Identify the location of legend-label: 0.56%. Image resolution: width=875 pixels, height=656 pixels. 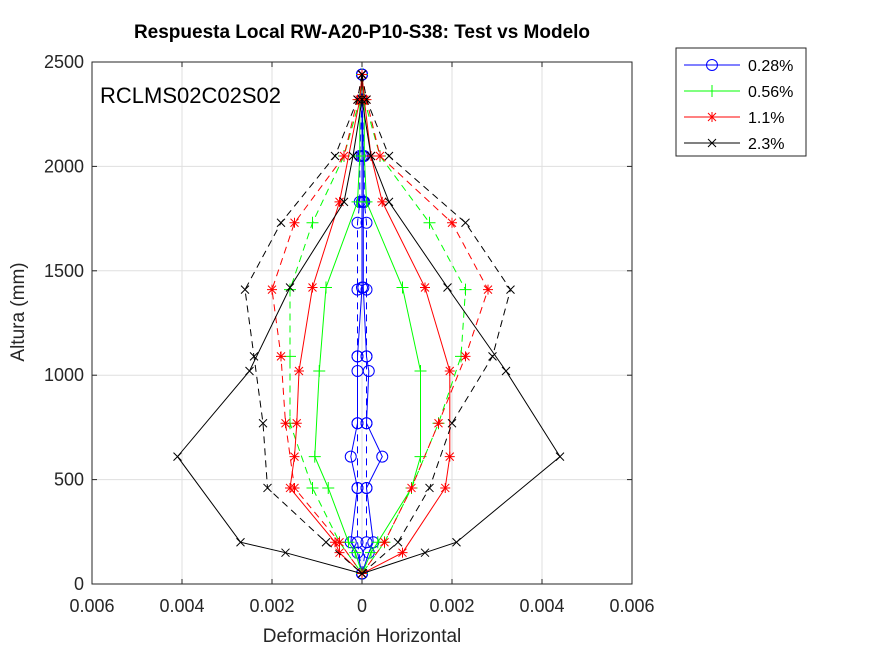
(770, 92).